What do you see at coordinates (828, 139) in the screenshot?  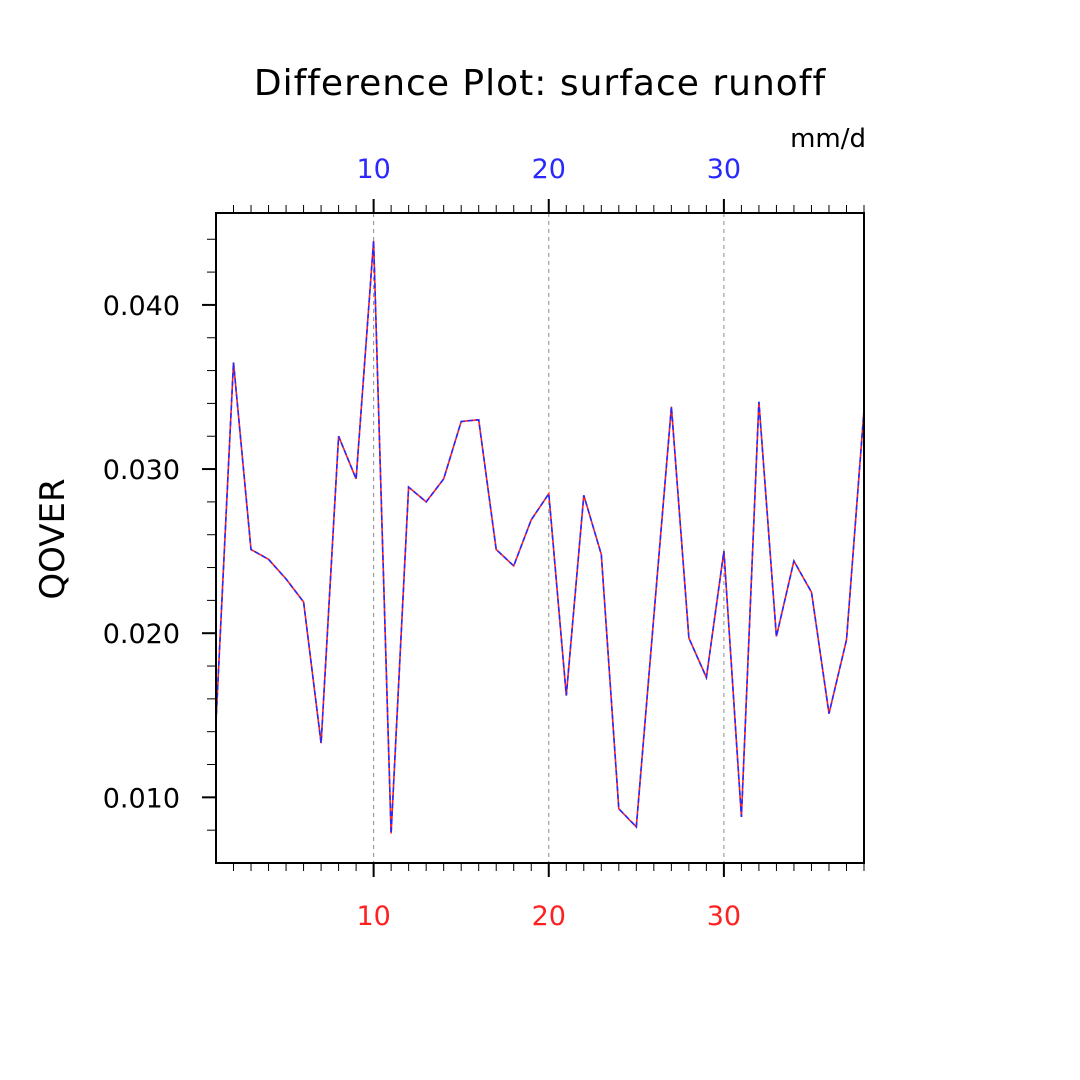 I see `units-label: mm/d` at bounding box center [828, 139].